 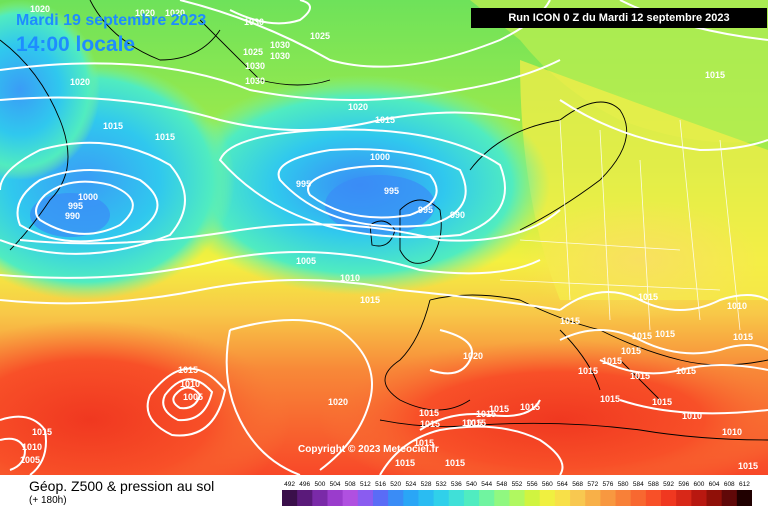 I want to click on legend-subtitle: (+ 180h), so click(x=48, y=500).